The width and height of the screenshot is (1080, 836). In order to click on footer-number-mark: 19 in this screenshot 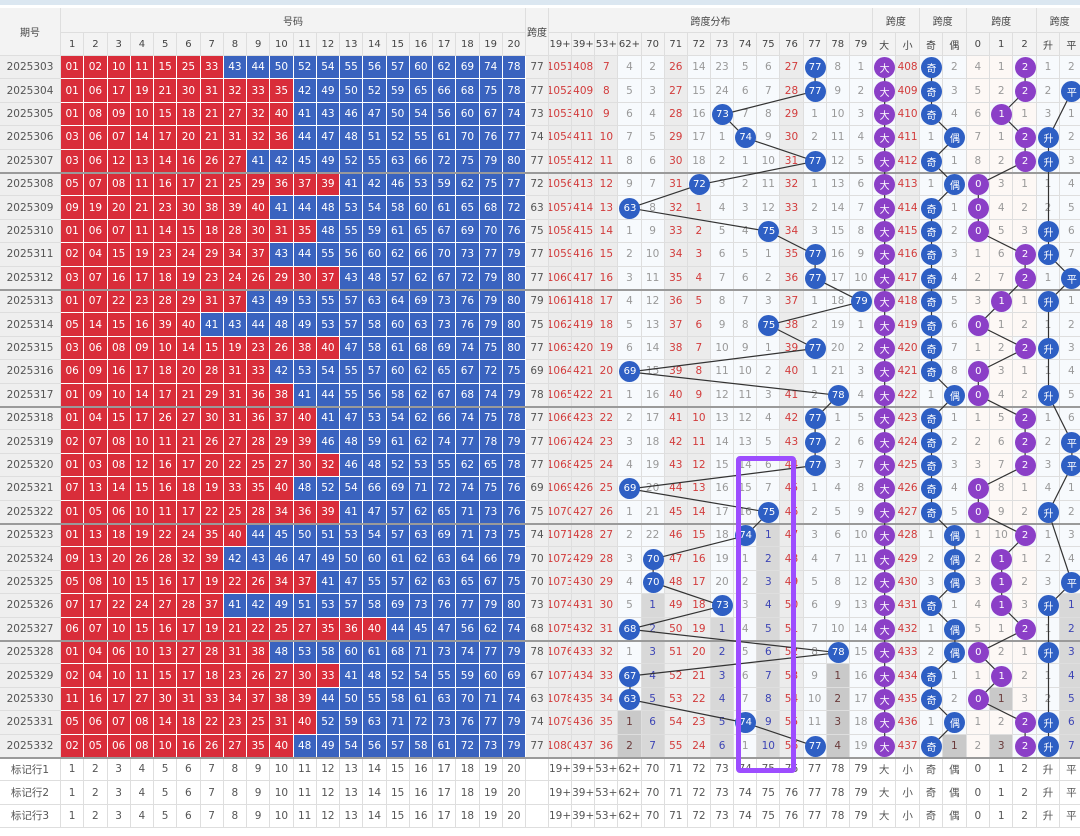, I will do `click(491, 770)`.